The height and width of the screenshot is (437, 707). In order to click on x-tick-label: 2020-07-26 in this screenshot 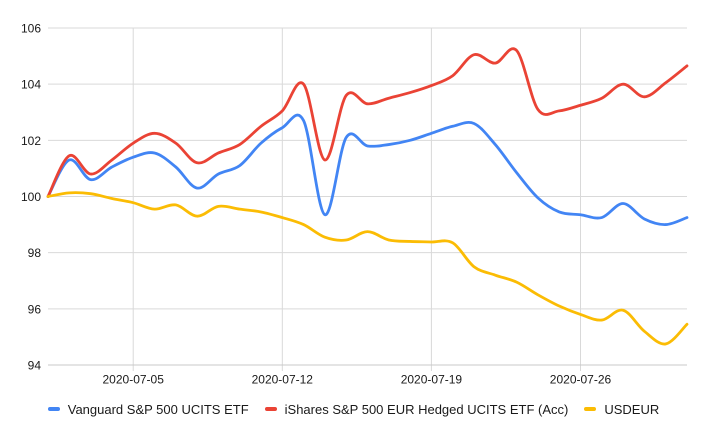, I will do `click(581, 380)`.